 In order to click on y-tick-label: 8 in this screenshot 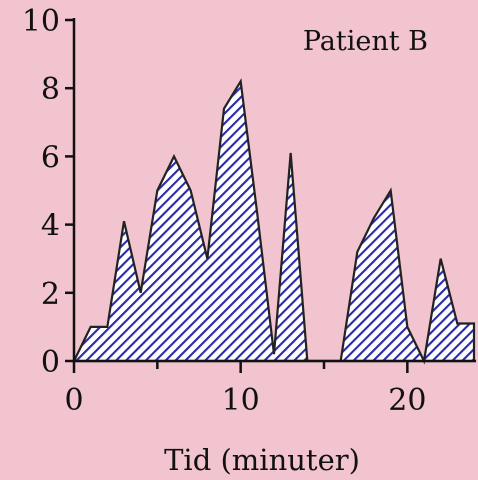, I will do `click(50, 89)`.